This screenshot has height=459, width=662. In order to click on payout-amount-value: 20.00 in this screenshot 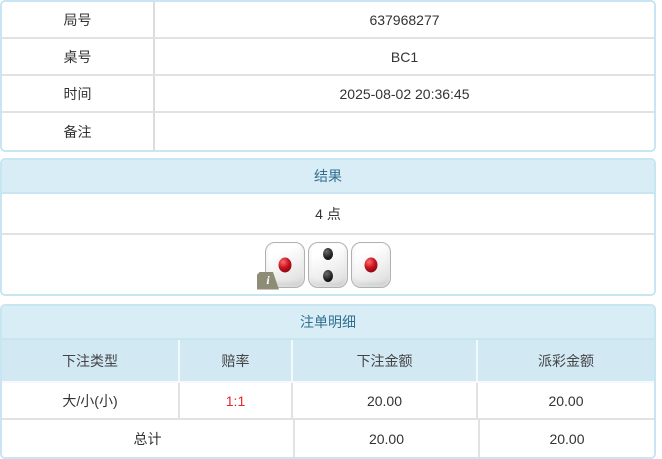, I will do `click(566, 400)`.